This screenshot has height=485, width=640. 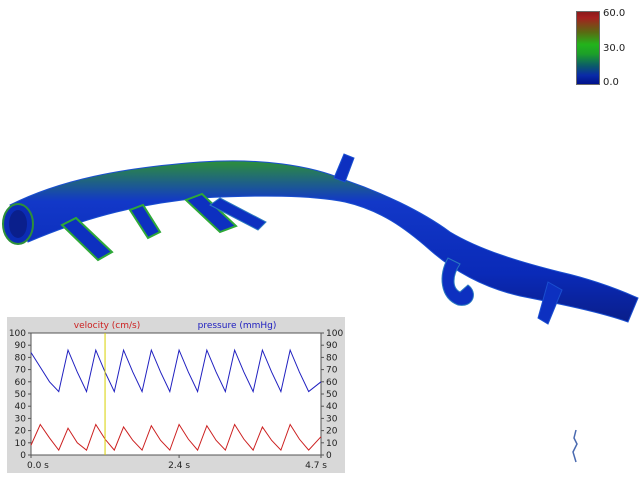 What do you see at coordinates (332, 371) in the screenshot?
I see `y-tick-label-right: 70` at bounding box center [332, 371].